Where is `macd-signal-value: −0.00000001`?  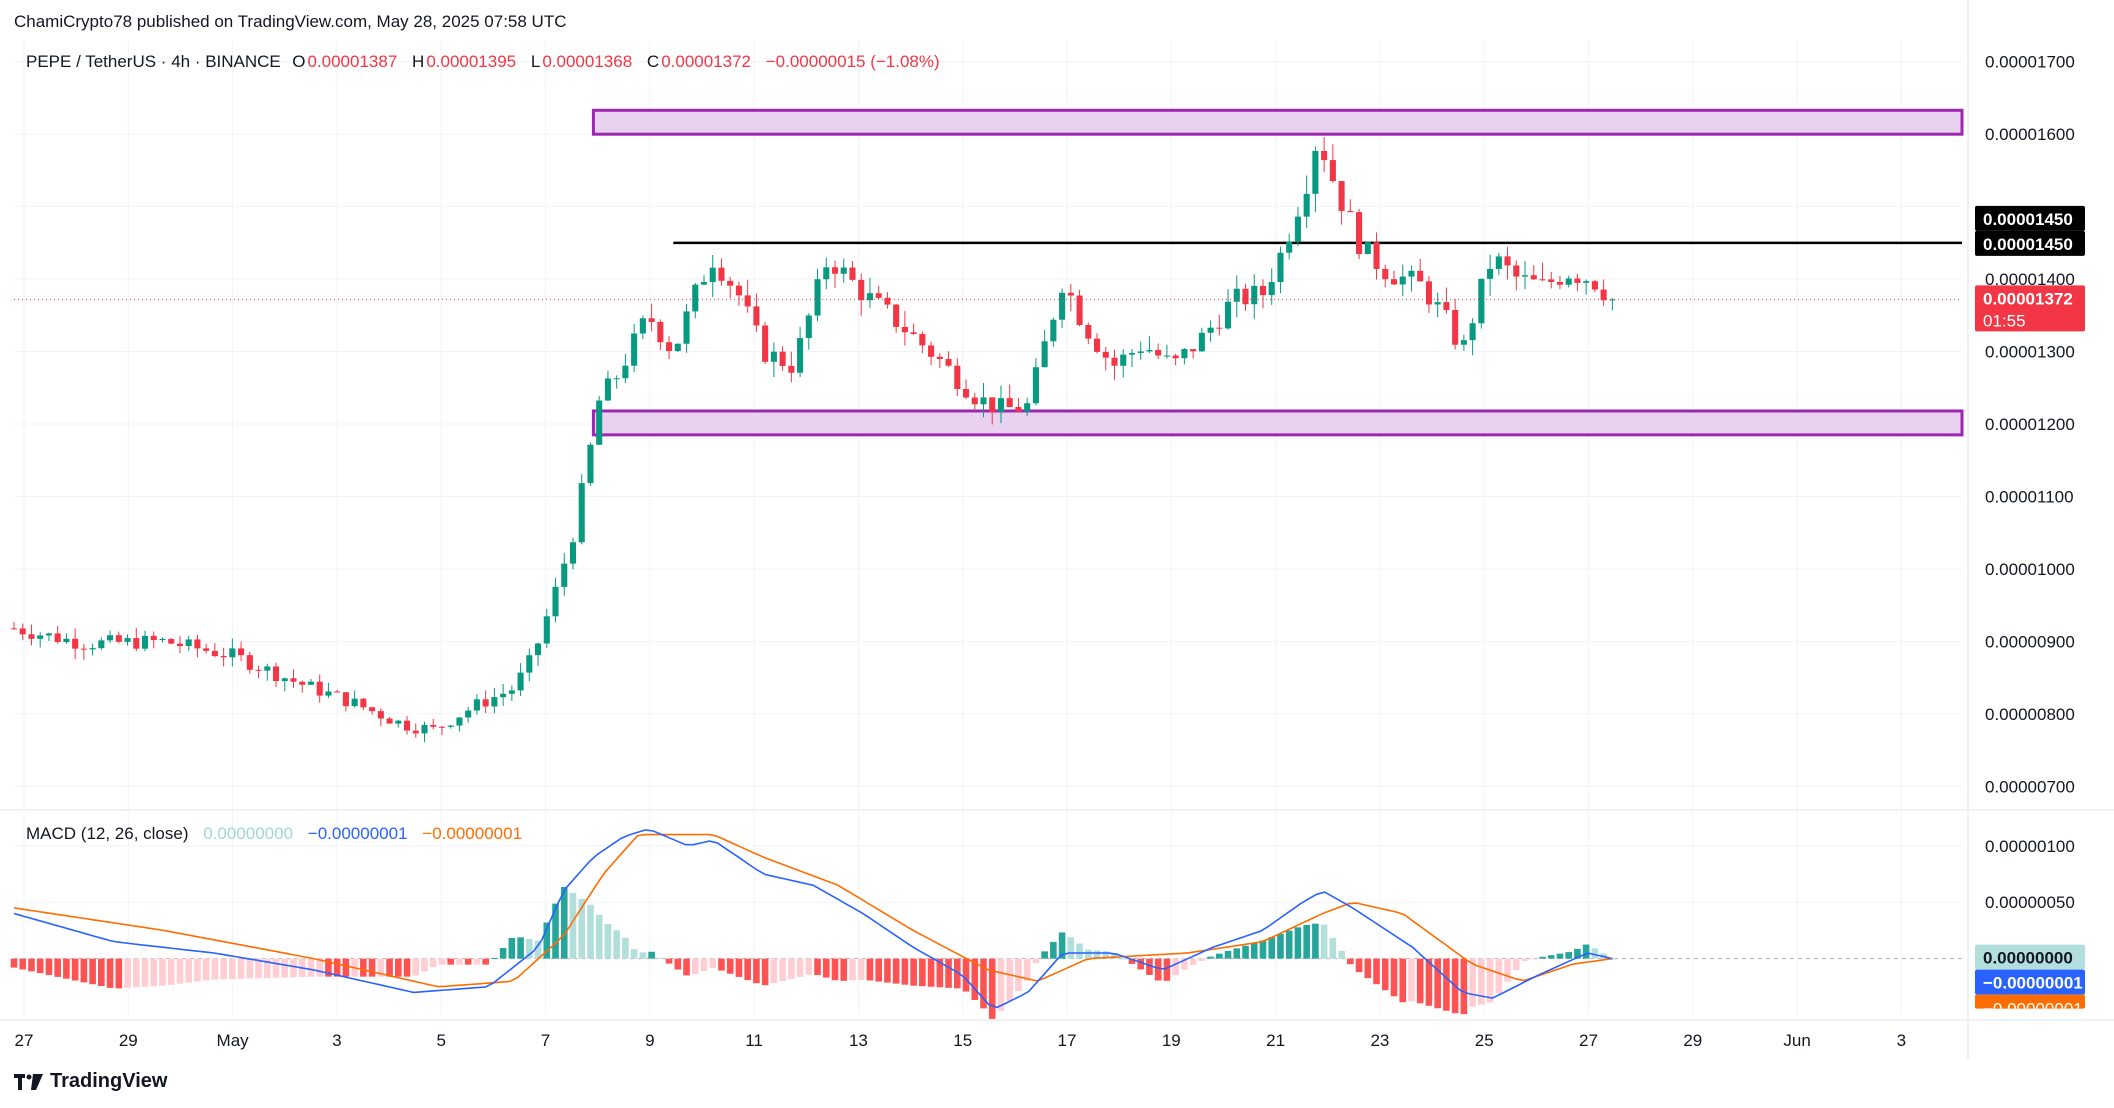 macd-signal-value: −0.00000001 is located at coordinates (472, 833).